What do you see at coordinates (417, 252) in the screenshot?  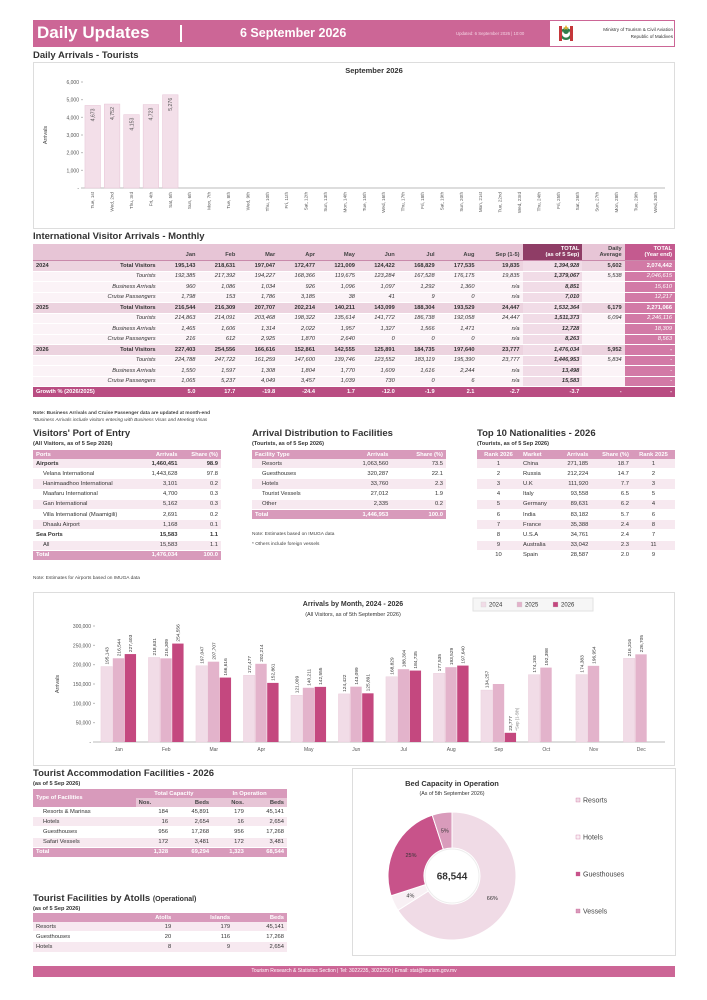 I see `column-header: Jul` at bounding box center [417, 252].